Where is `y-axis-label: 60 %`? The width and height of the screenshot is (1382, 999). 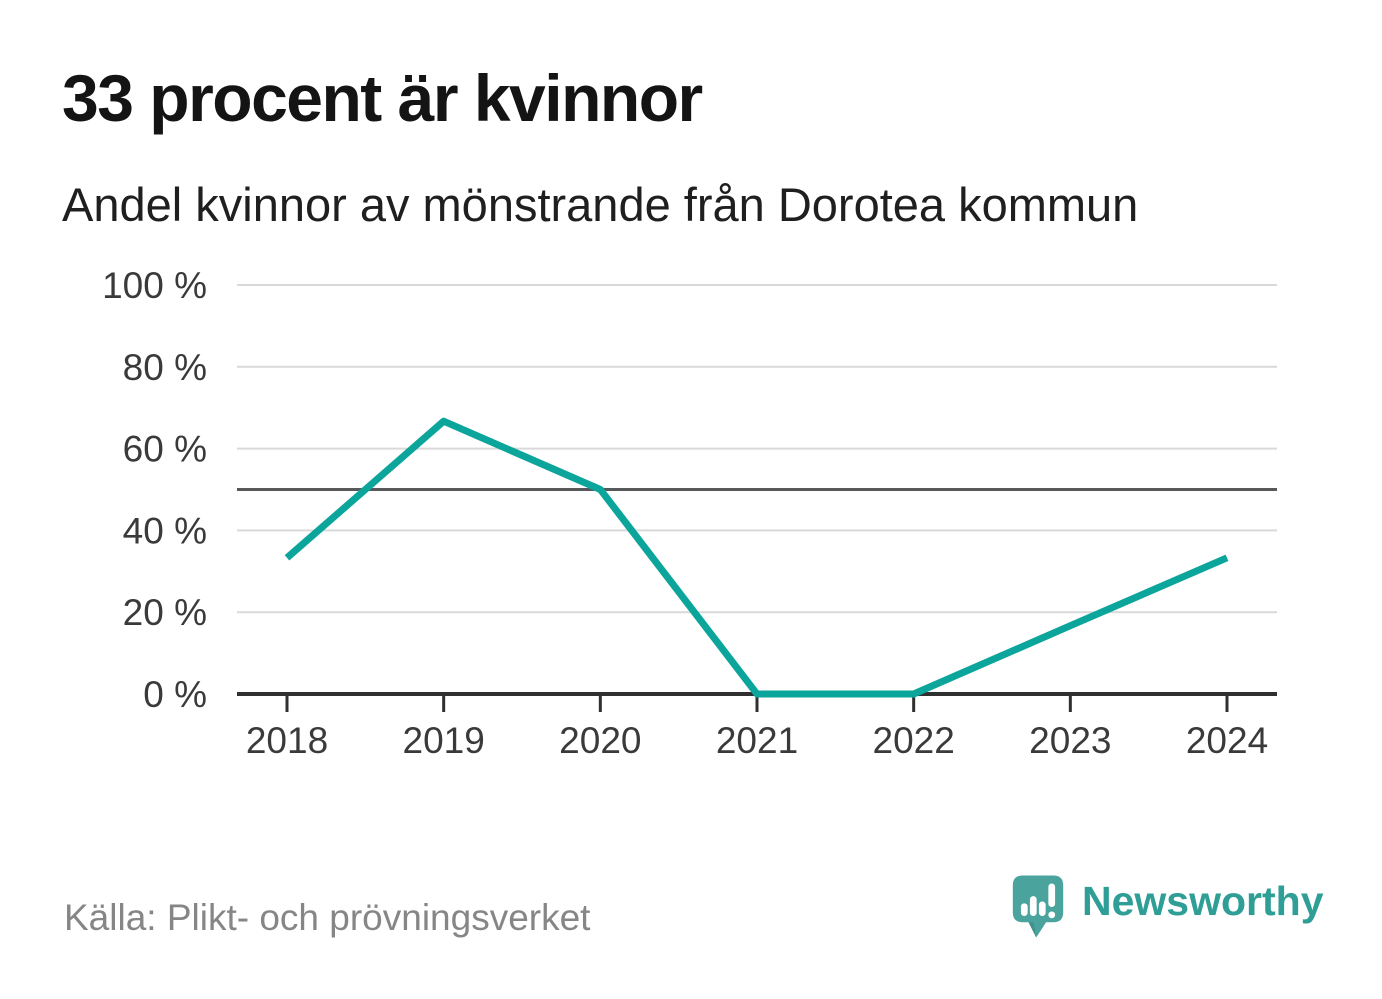
y-axis-label: 60 % is located at coordinates (165, 449).